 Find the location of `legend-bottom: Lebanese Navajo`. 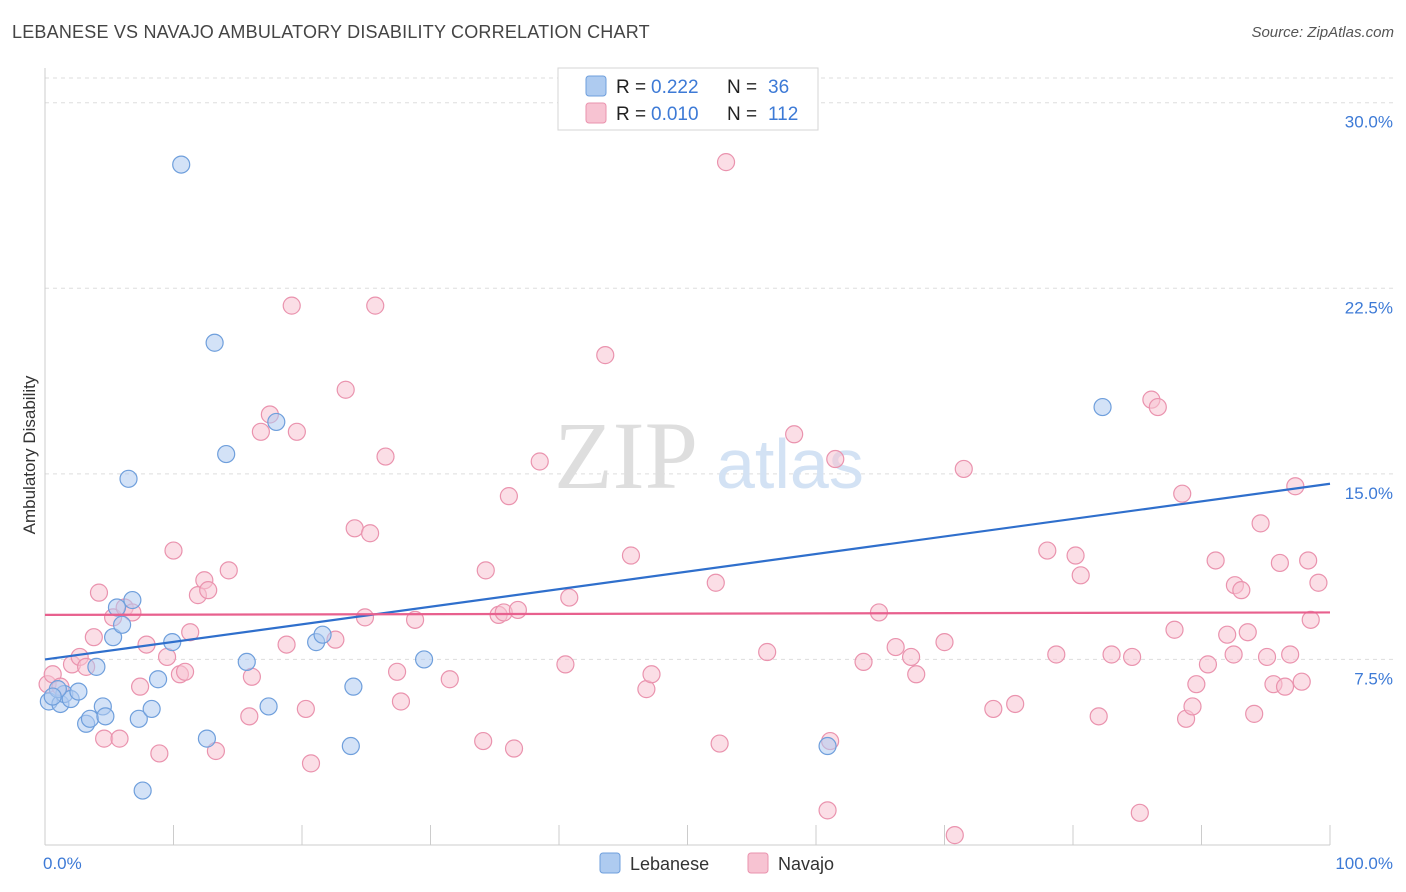

legend-bottom: Lebanese Navajo is located at coordinates (716, 863).